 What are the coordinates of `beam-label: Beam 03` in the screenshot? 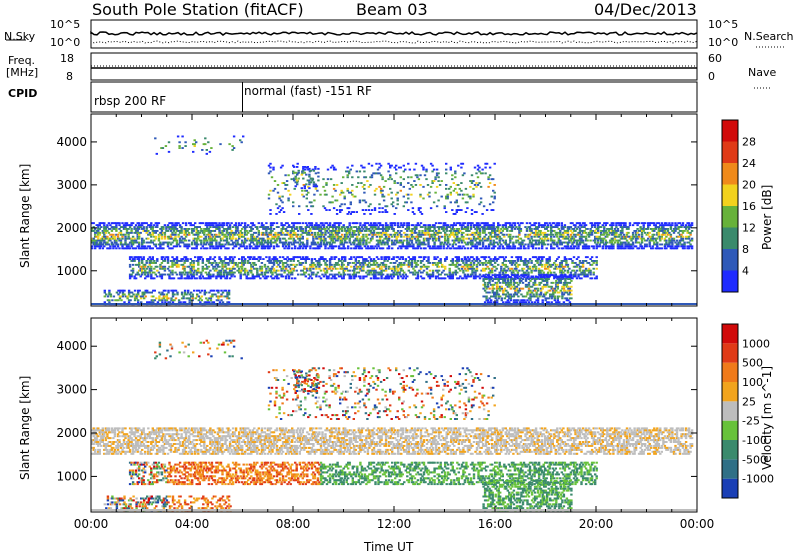 It's located at (392, 9).